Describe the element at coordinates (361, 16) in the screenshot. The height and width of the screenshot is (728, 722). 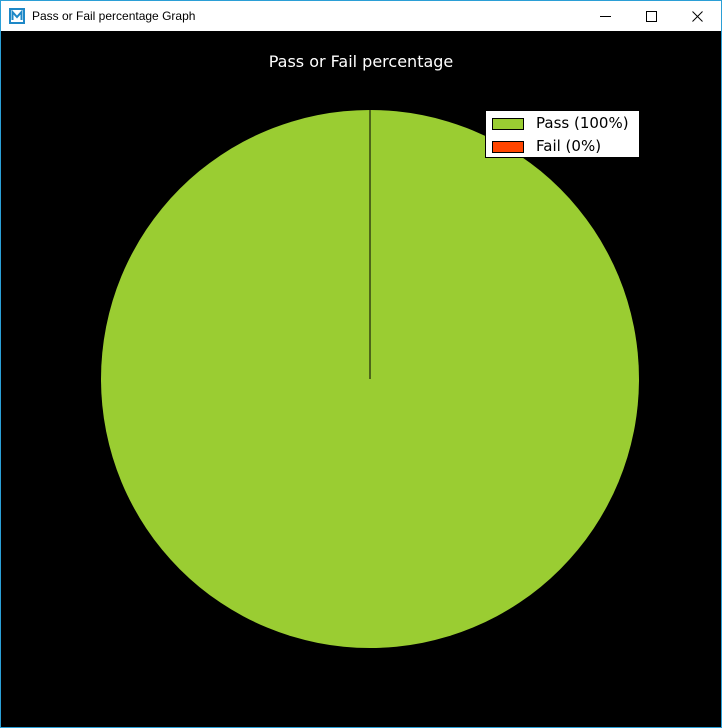
I see `title-bar: Pass or Fail percentage Graph` at that location.